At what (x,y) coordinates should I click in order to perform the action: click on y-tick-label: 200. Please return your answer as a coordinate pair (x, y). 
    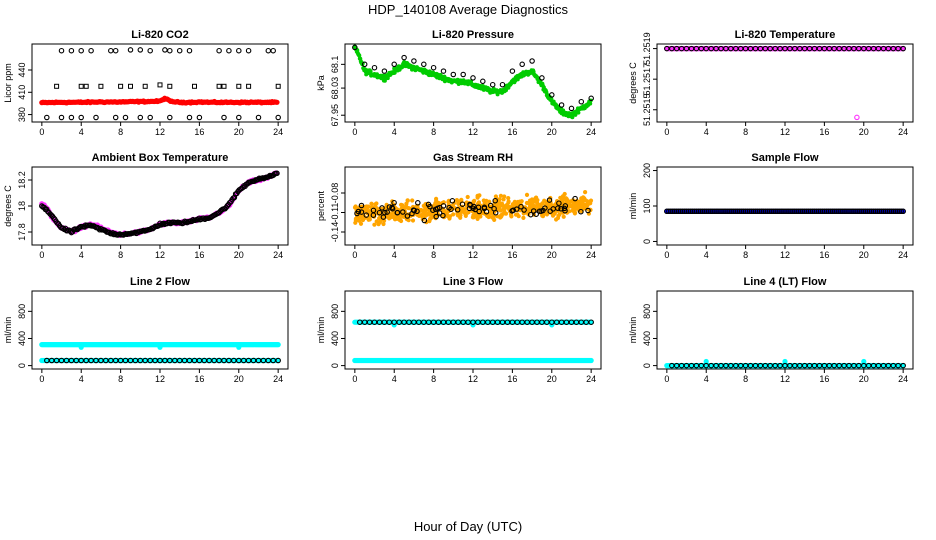
    Looking at the image, I should click on (647, 170).